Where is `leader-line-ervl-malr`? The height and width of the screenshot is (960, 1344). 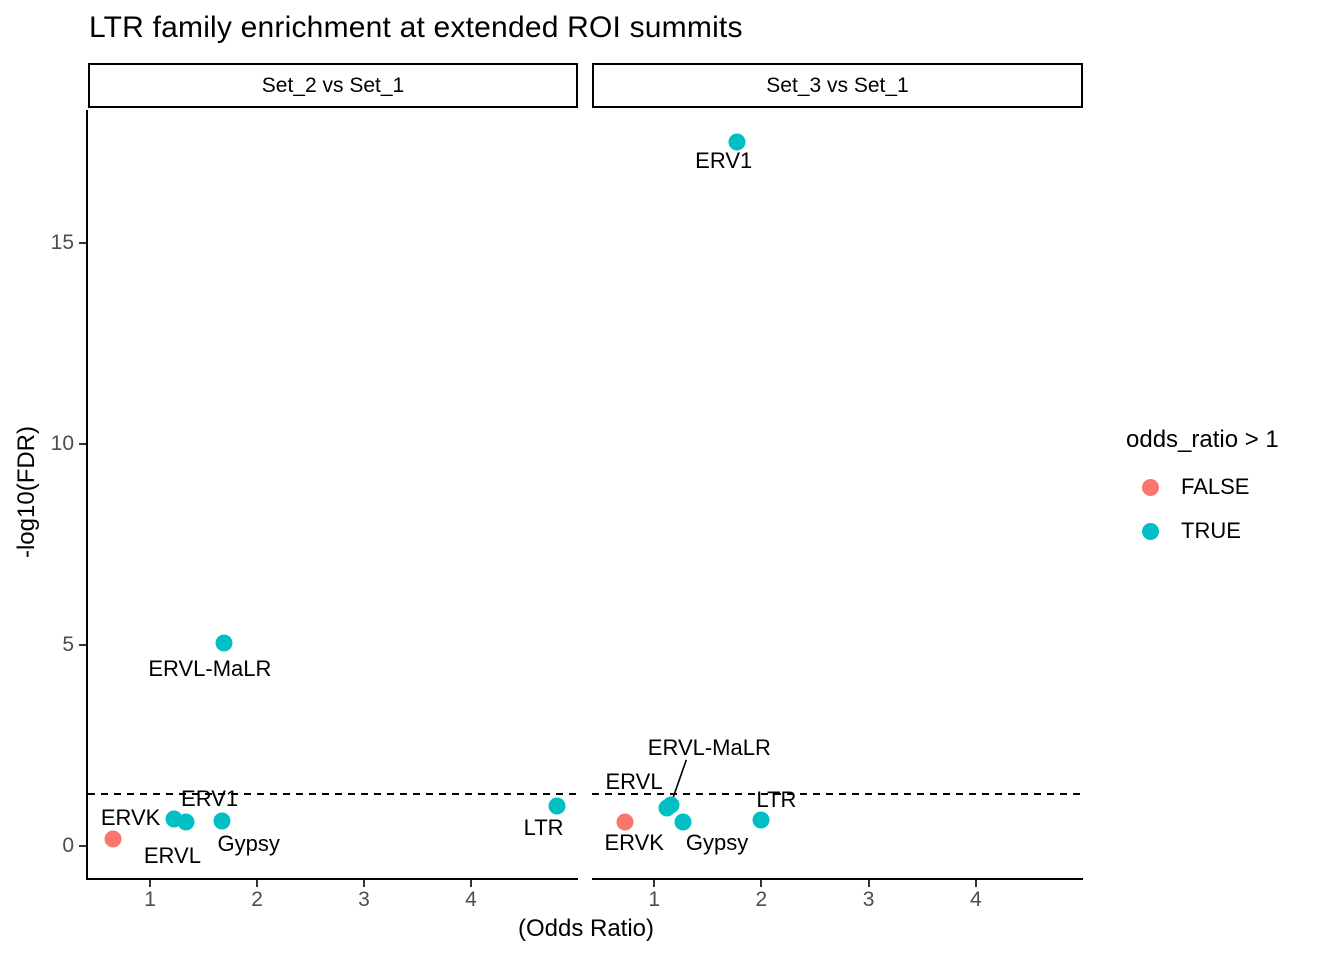 leader-line-ervl-malr is located at coordinates (679, 780).